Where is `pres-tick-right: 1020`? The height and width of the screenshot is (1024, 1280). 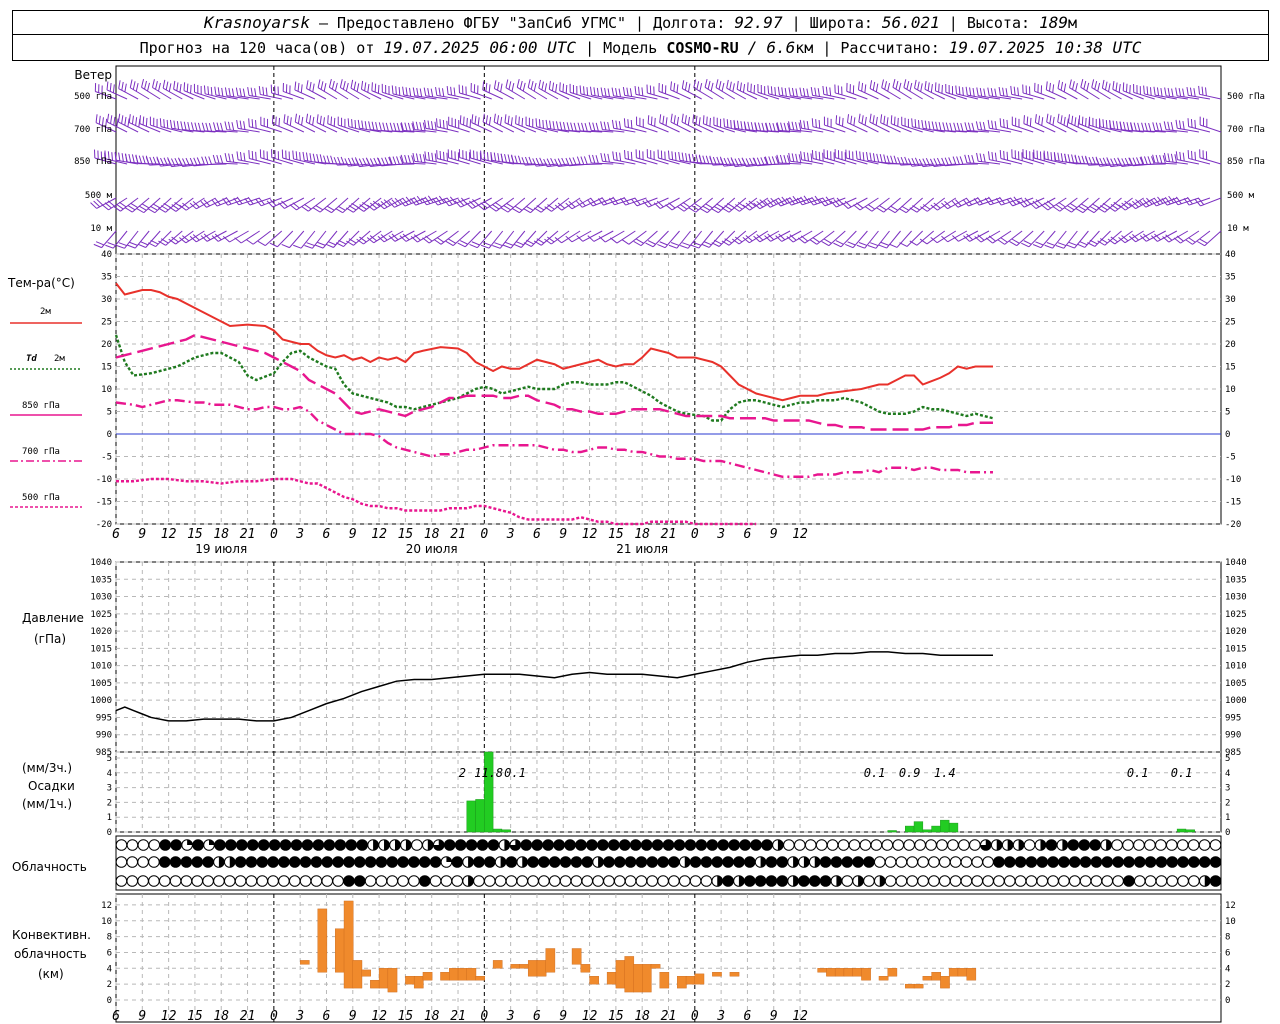 pres-tick-right: 1020 is located at coordinates (1236, 632).